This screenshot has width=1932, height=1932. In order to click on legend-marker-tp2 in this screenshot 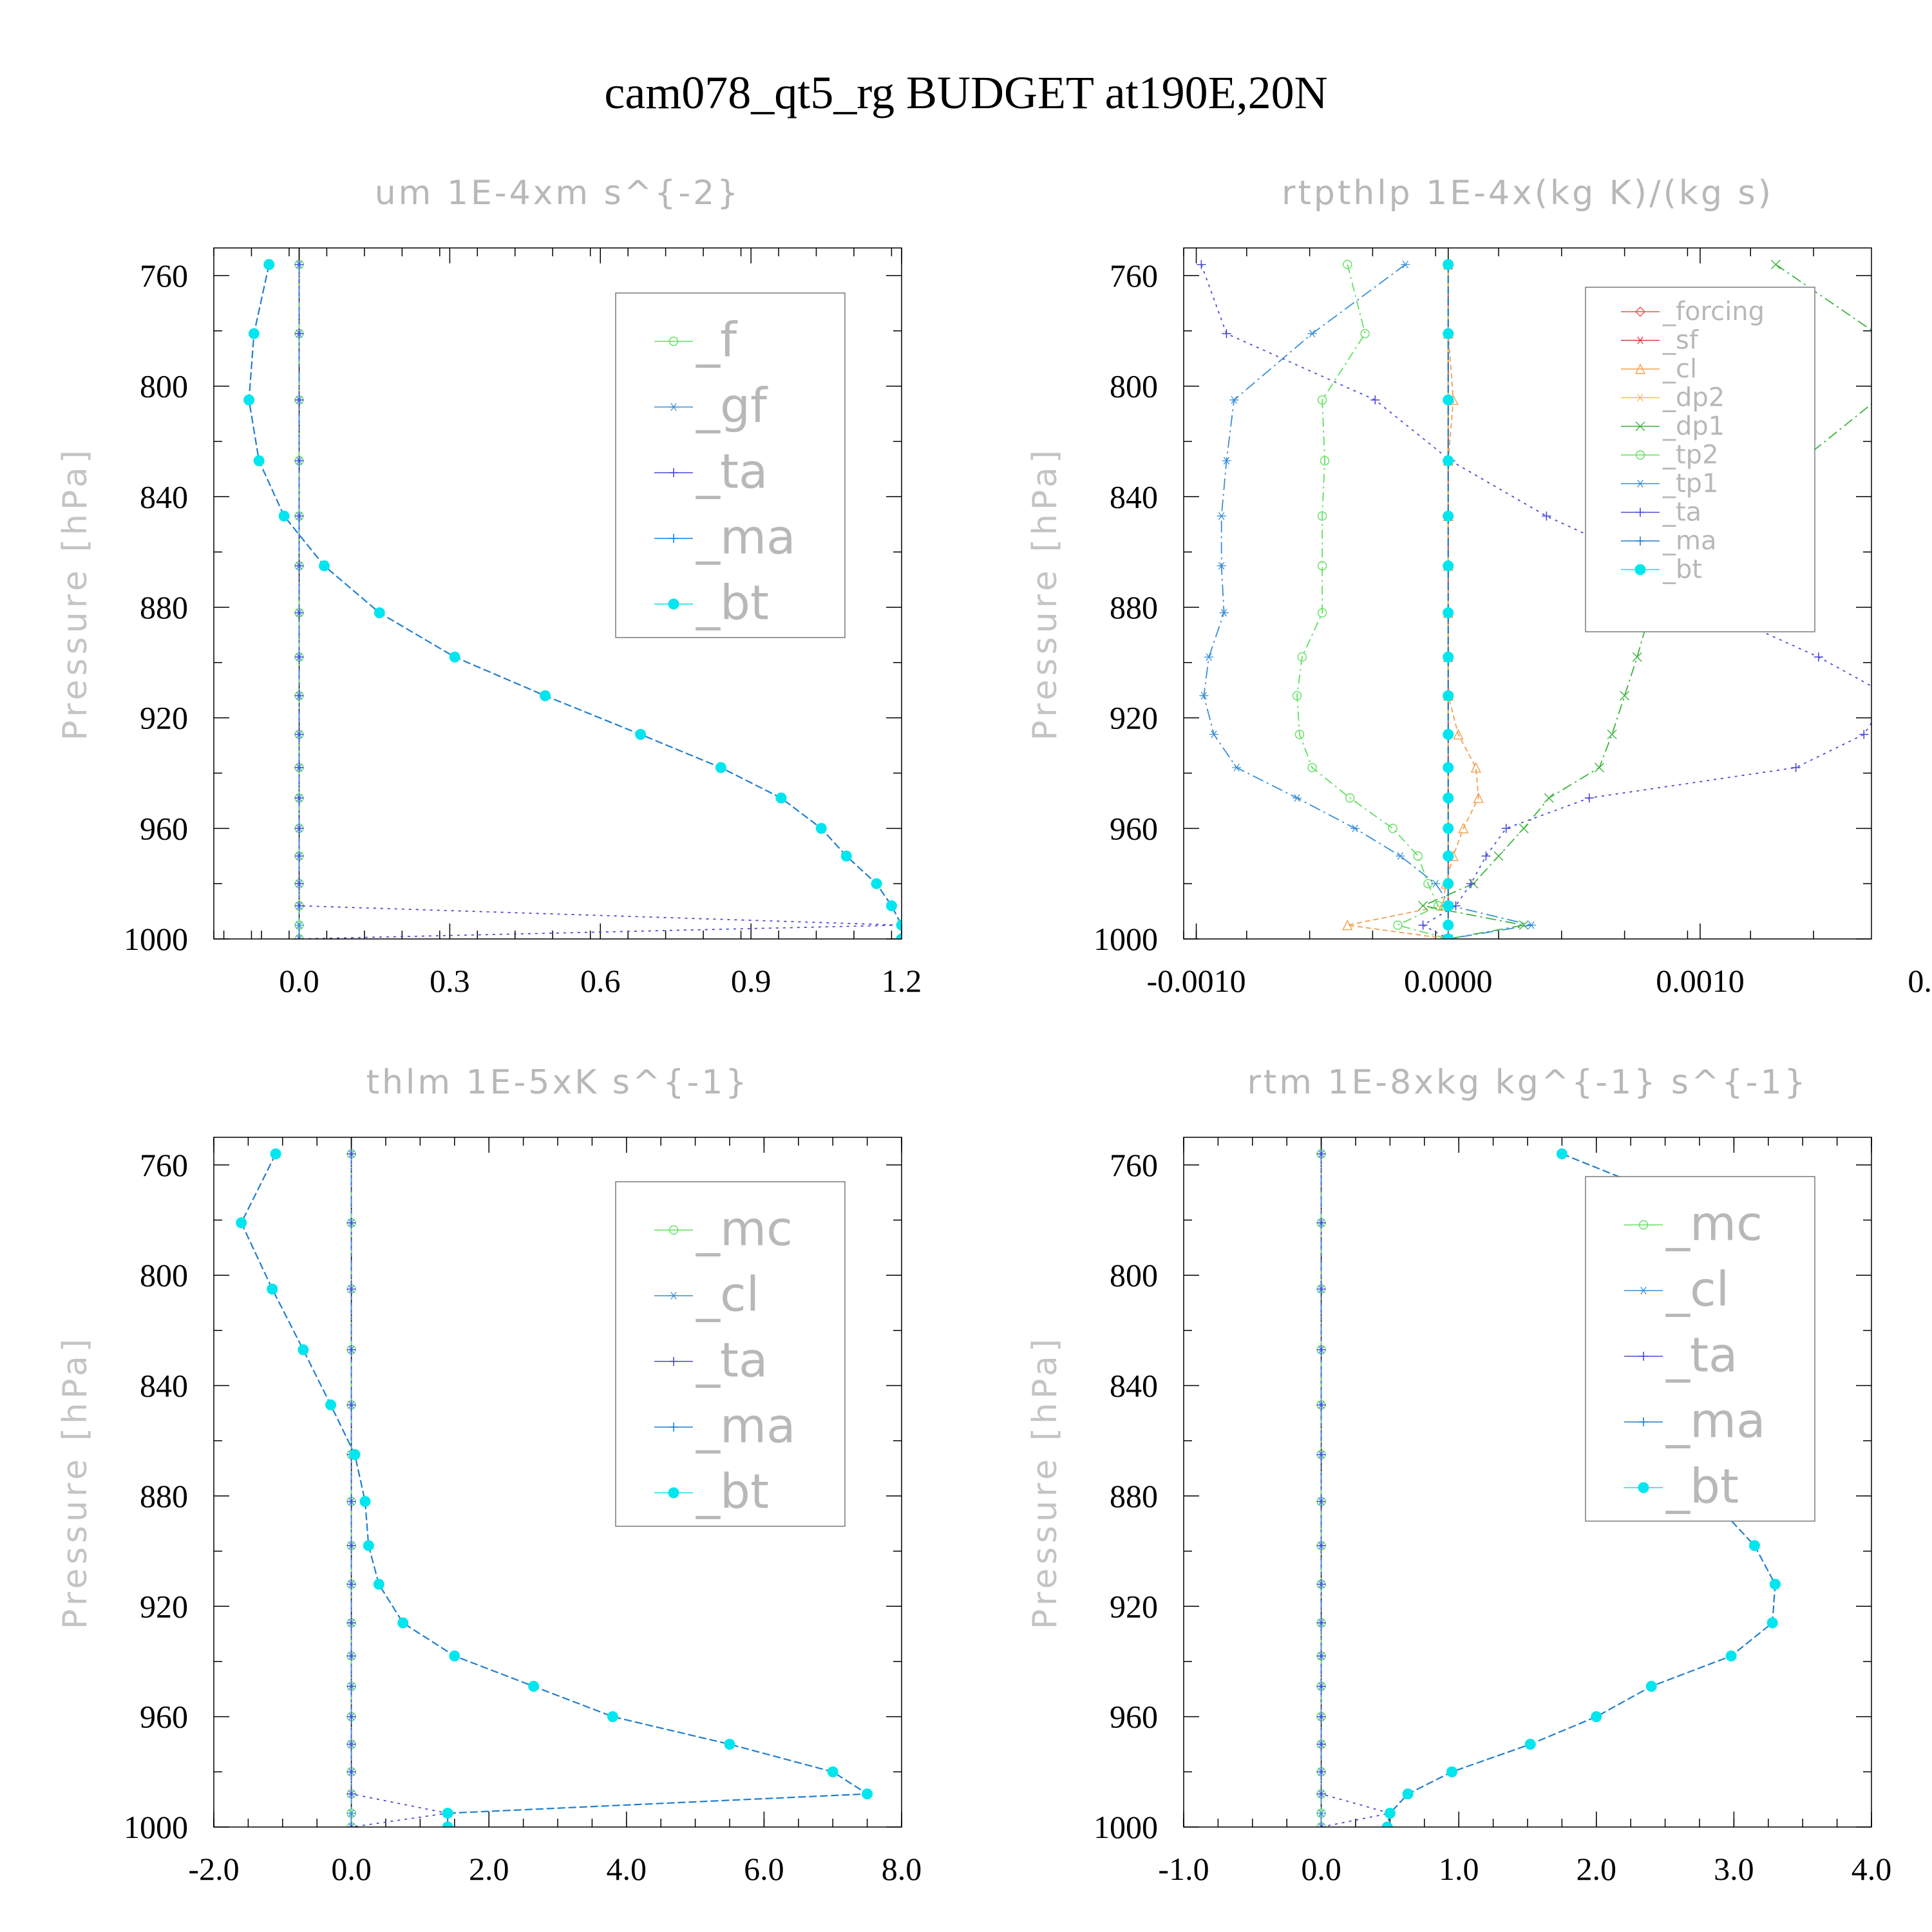, I will do `click(1640, 455)`.